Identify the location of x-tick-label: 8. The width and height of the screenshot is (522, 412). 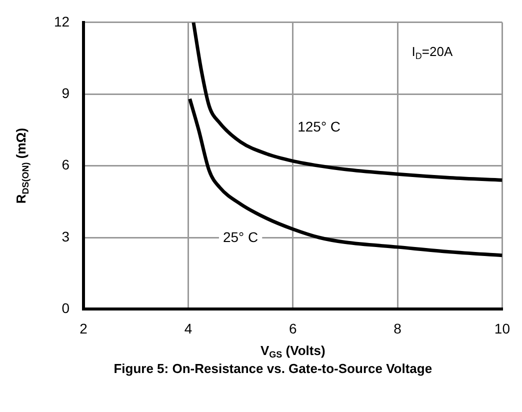
(398, 328).